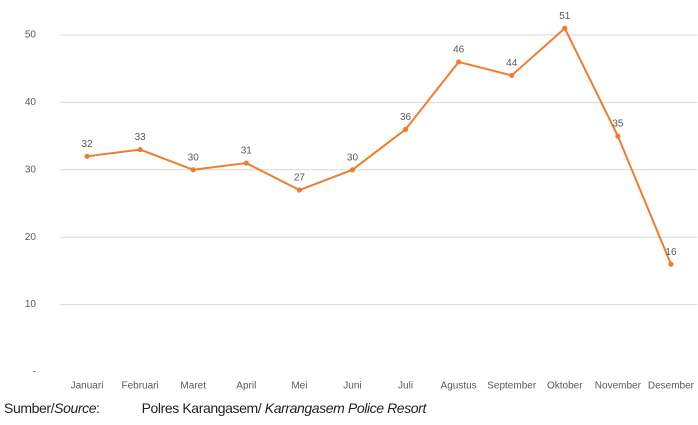 This screenshot has height=425, width=698. What do you see at coordinates (31, 304) in the screenshot?
I see `y-tick-label: 10` at bounding box center [31, 304].